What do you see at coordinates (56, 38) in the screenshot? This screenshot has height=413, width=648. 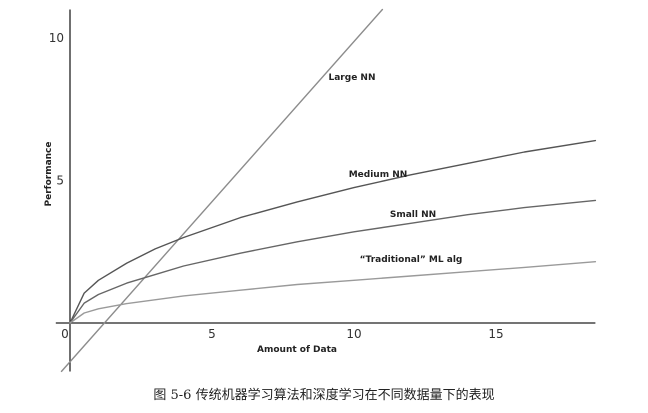 I see `y-tick-label: 10` at bounding box center [56, 38].